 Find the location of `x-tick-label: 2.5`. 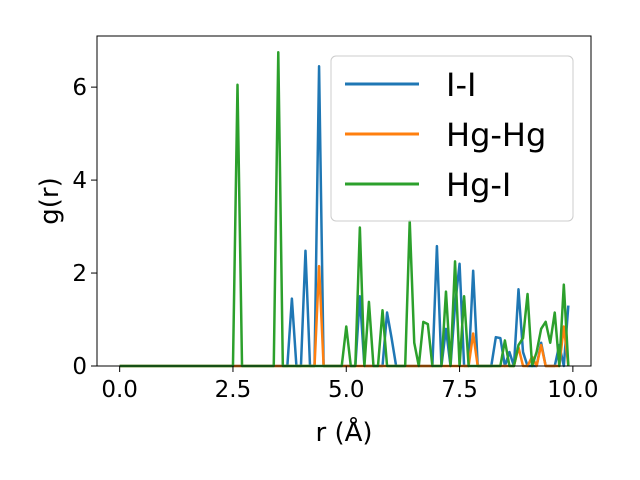

x-tick-label: 2.5 is located at coordinates (233, 390).